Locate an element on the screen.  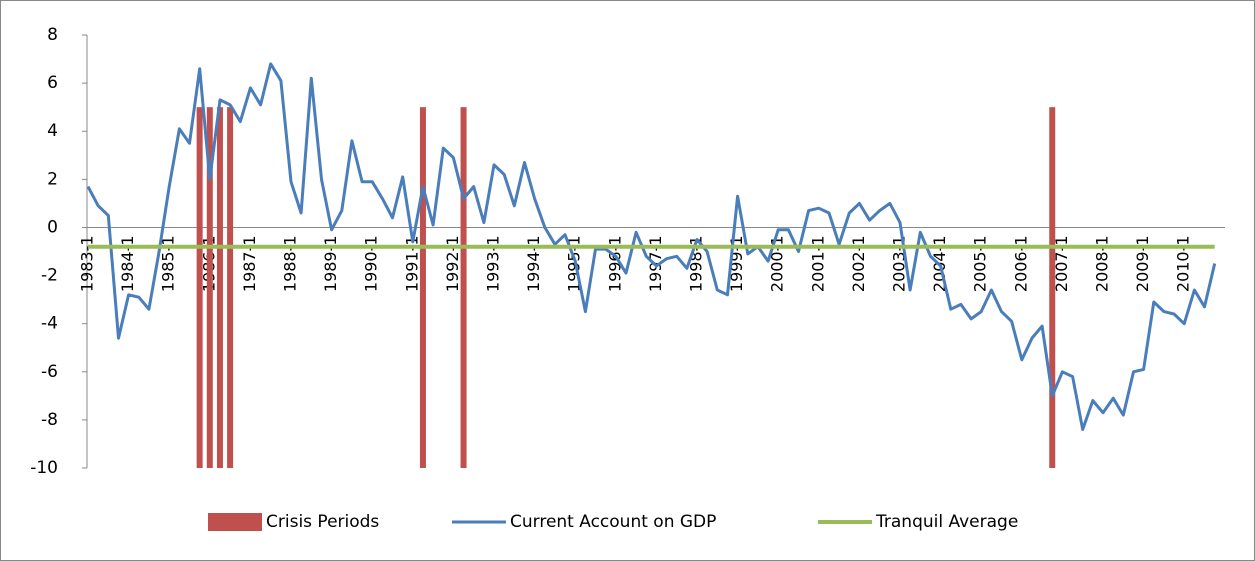
y-tick-label: 8 is located at coordinates (52, 35).